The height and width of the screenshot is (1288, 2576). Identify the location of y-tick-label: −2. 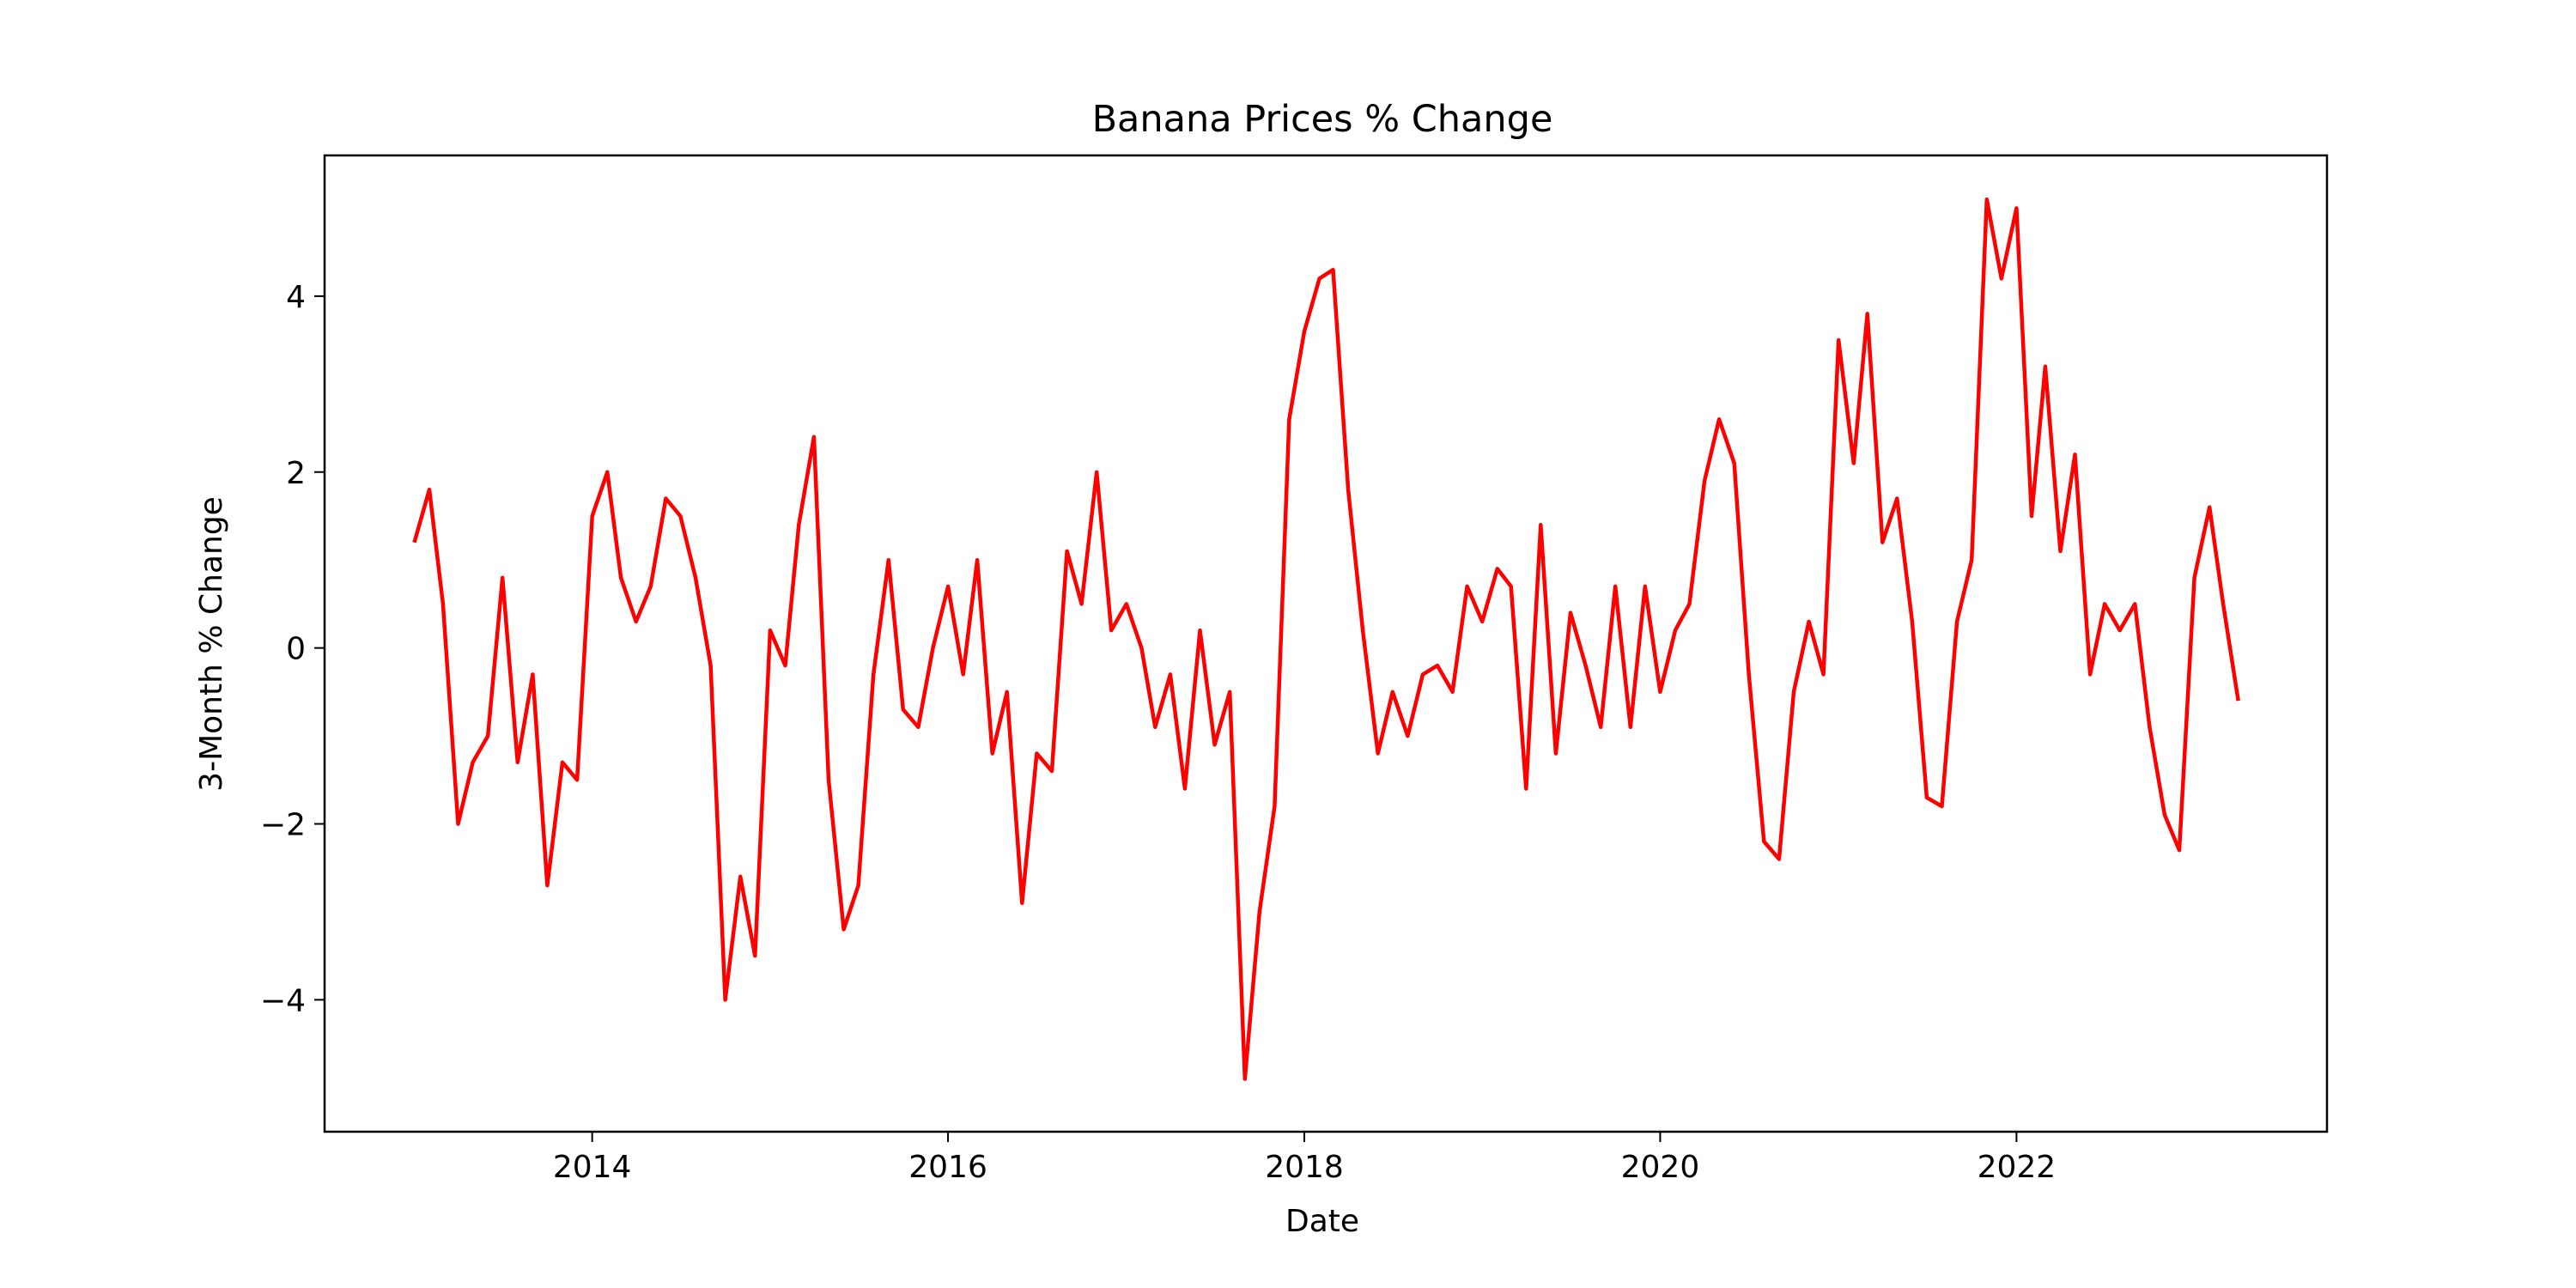
(283, 824).